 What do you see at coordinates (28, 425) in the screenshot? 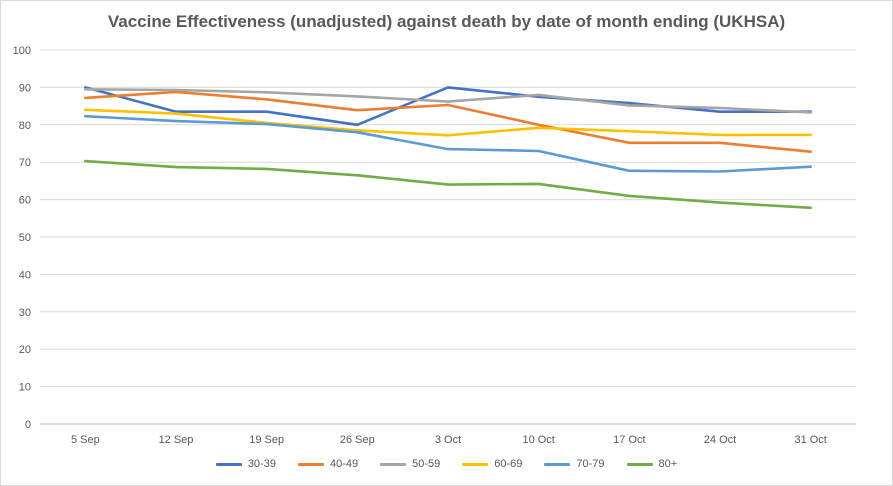
I see `y-tick-label-0: 0` at bounding box center [28, 425].